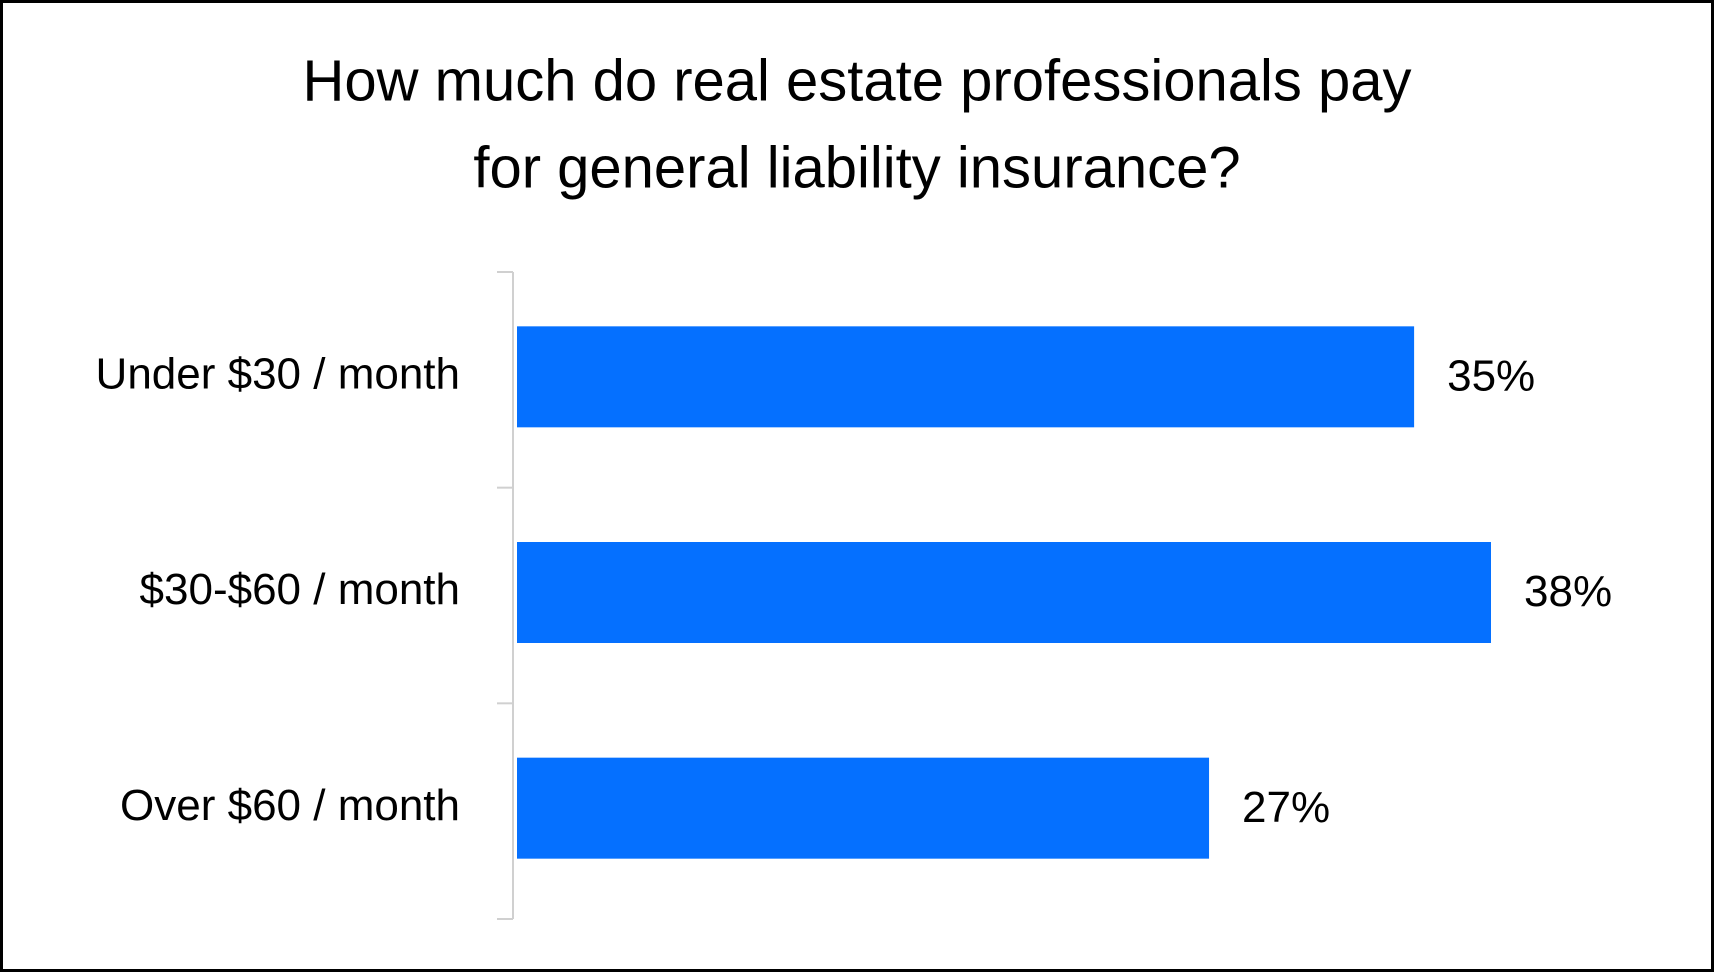 Image resolution: width=1714 pixels, height=972 pixels. I want to click on value-label: 27%, so click(1286, 807).